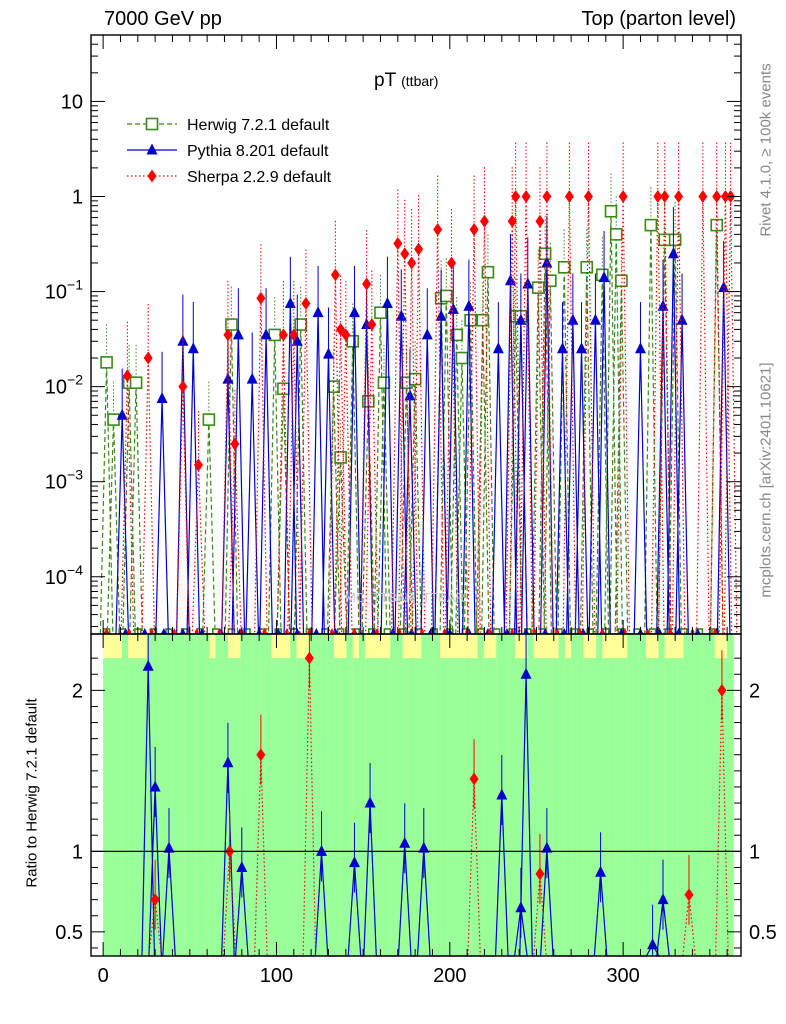 Image resolution: width=786 pixels, height=1024 pixels. I want to click on main-y-tick-label: 10, so click(72, 102).